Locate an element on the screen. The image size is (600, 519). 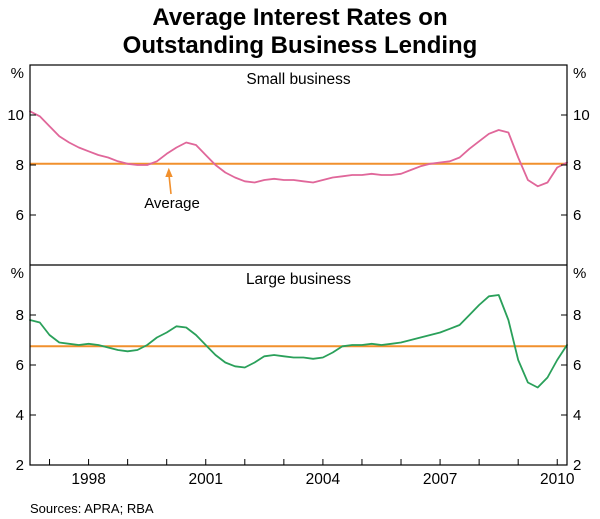
average-arrow-icon is located at coordinates (170, 184).